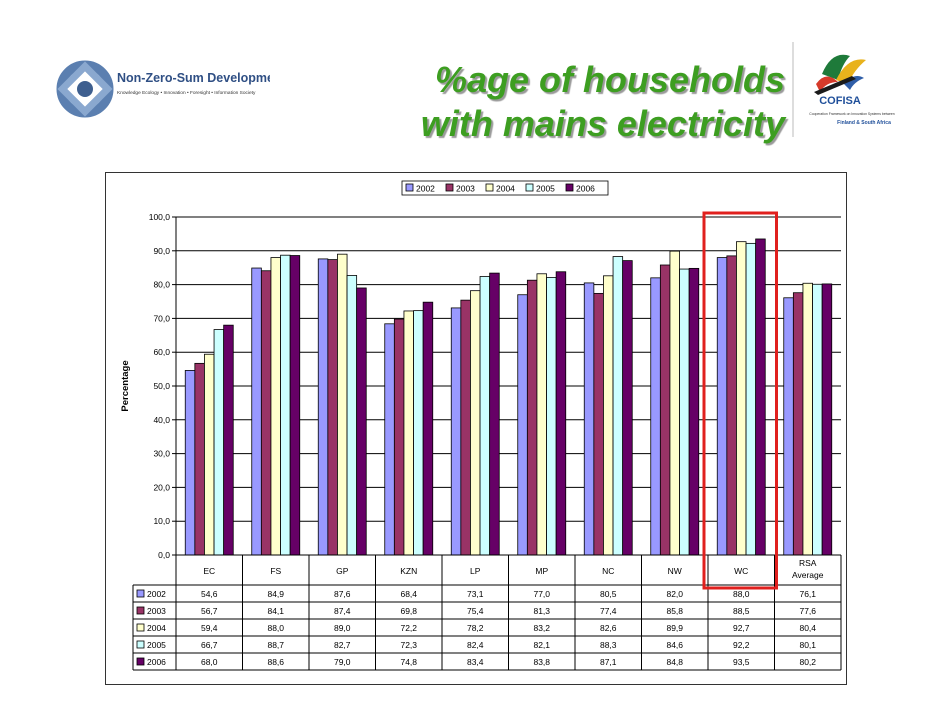 Image resolution: width=942 pixels, height=728 pixels. What do you see at coordinates (161, 454) in the screenshot?
I see `y-tick-label: 30,0` at bounding box center [161, 454].